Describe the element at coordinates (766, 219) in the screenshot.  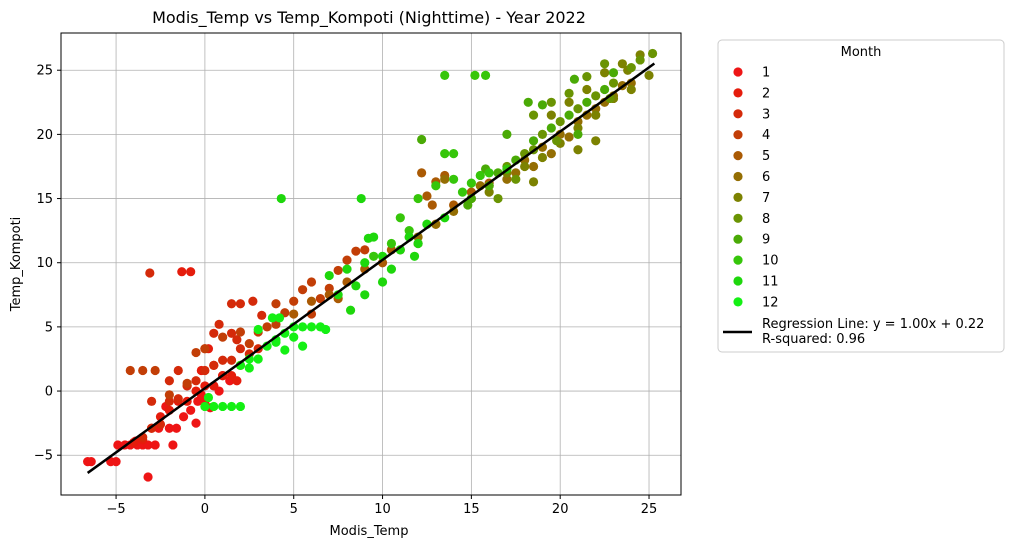
I see `legend-label-month-8: 8` at that location.